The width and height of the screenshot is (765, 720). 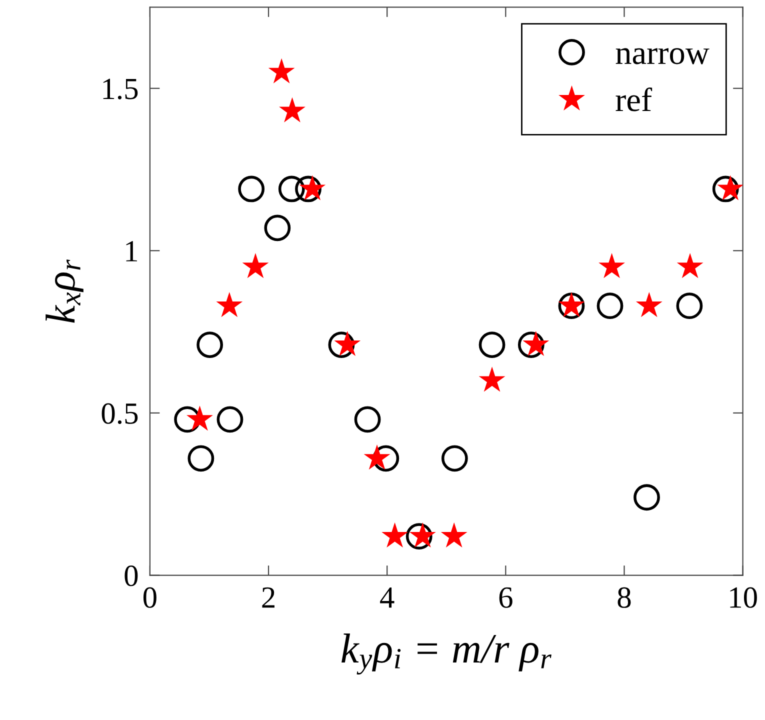 I want to click on x-tick-label: 0, so click(x=149, y=597).